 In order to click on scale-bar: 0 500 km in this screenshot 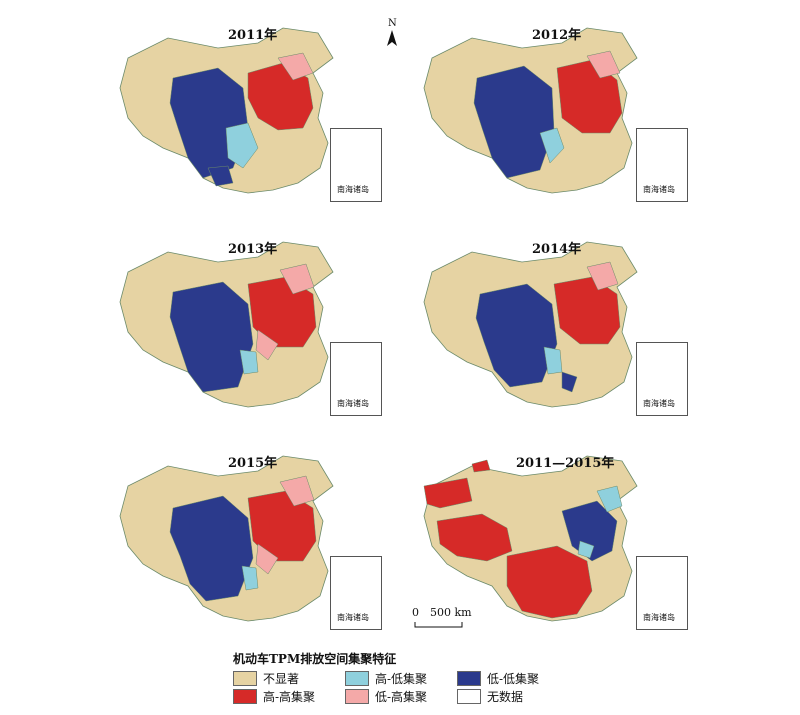, I will do `click(462, 618)`.